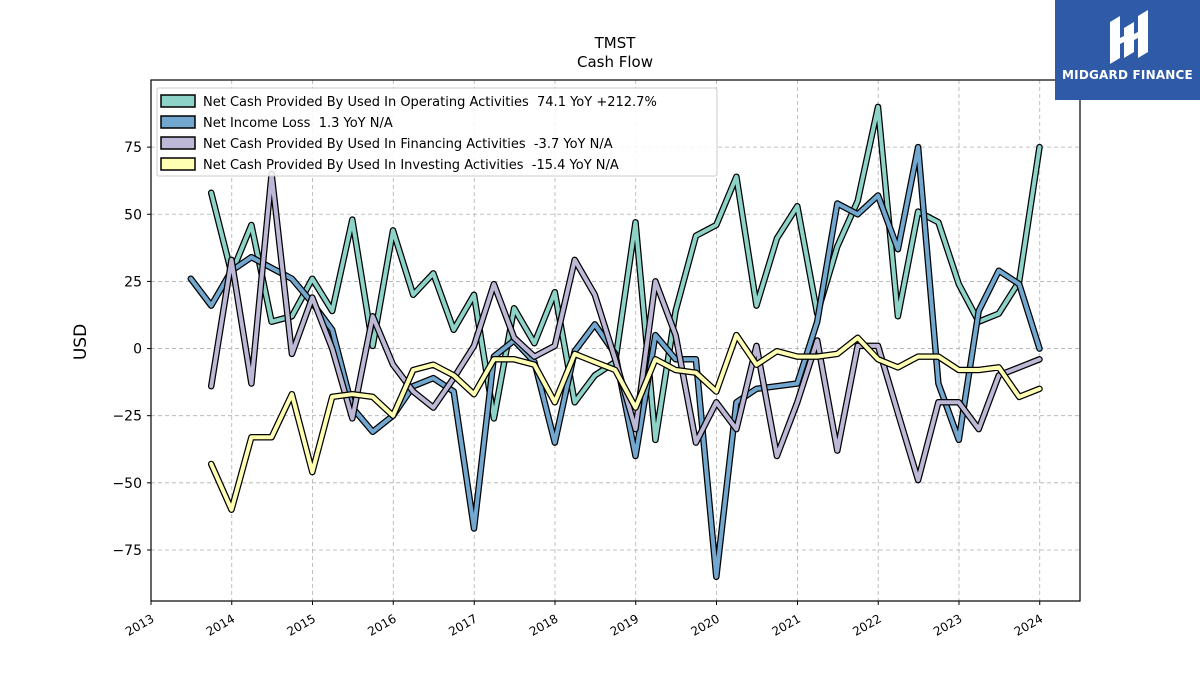 The image size is (1200, 675). I want to click on y-tick-label: 0, so click(137, 350).